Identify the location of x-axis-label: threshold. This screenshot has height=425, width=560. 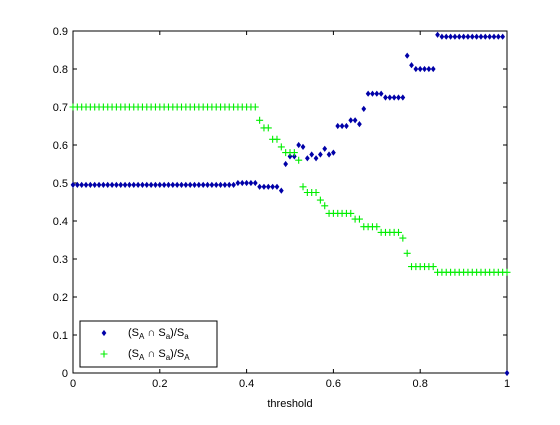
(289, 404).